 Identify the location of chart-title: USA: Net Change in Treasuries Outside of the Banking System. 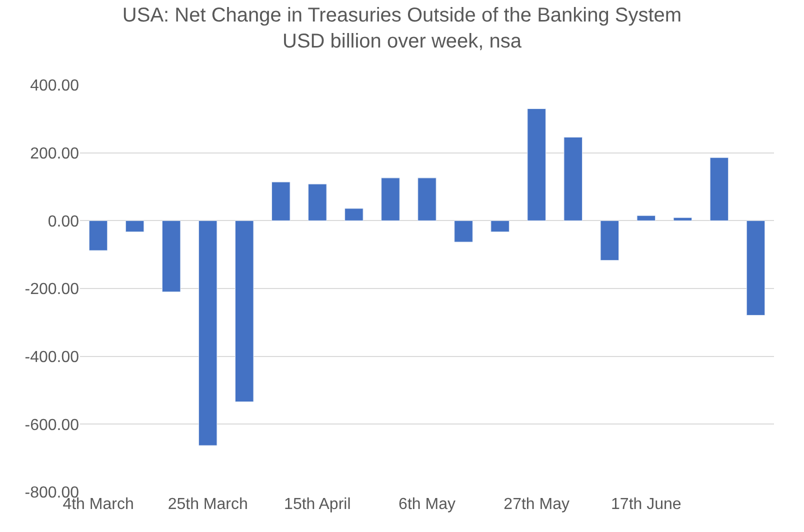
(402, 15).